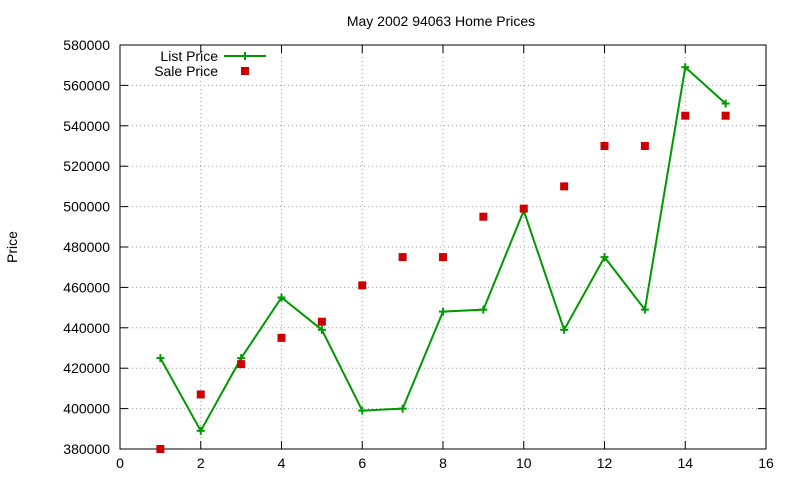 The image size is (800, 480). What do you see at coordinates (685, 463) in the screenshot?
I see `x-tick-label: 14` at bounding box center [685, 463].